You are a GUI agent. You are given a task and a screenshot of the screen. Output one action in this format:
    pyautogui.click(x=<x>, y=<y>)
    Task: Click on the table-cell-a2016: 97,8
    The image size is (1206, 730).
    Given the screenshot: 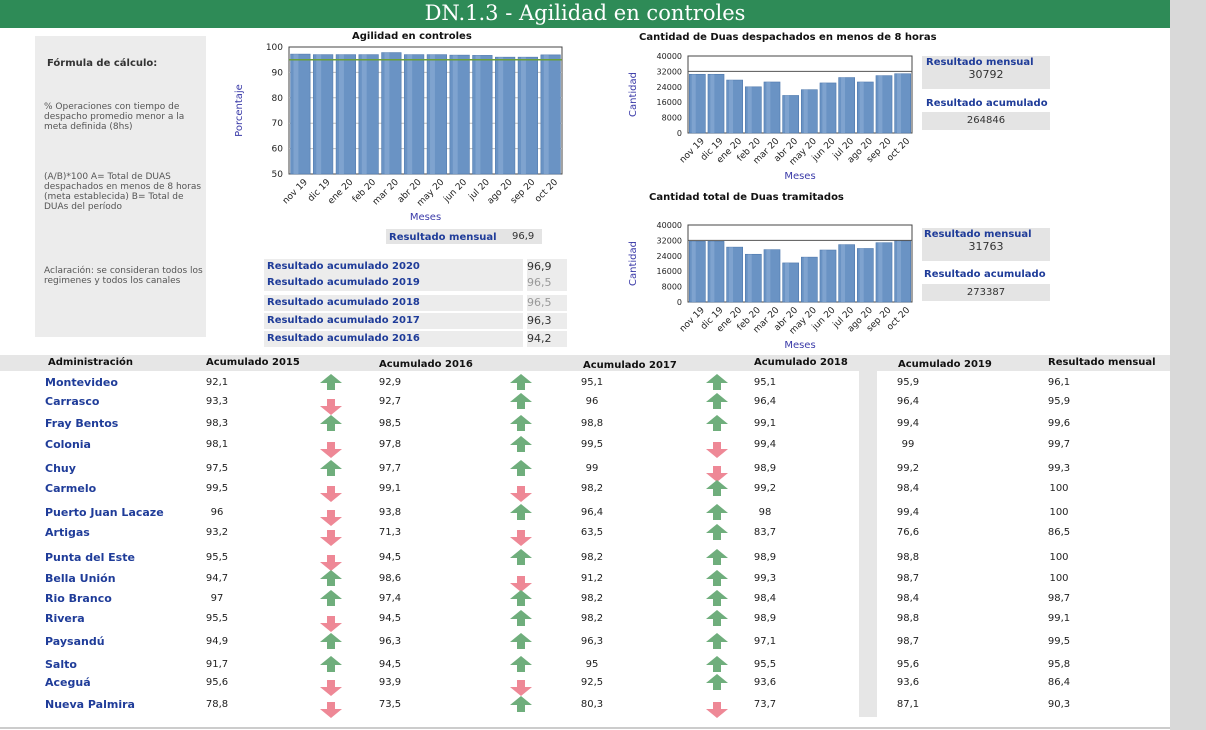 What is the action you would take?
    pyautogui.click(x=390, y=444)
    